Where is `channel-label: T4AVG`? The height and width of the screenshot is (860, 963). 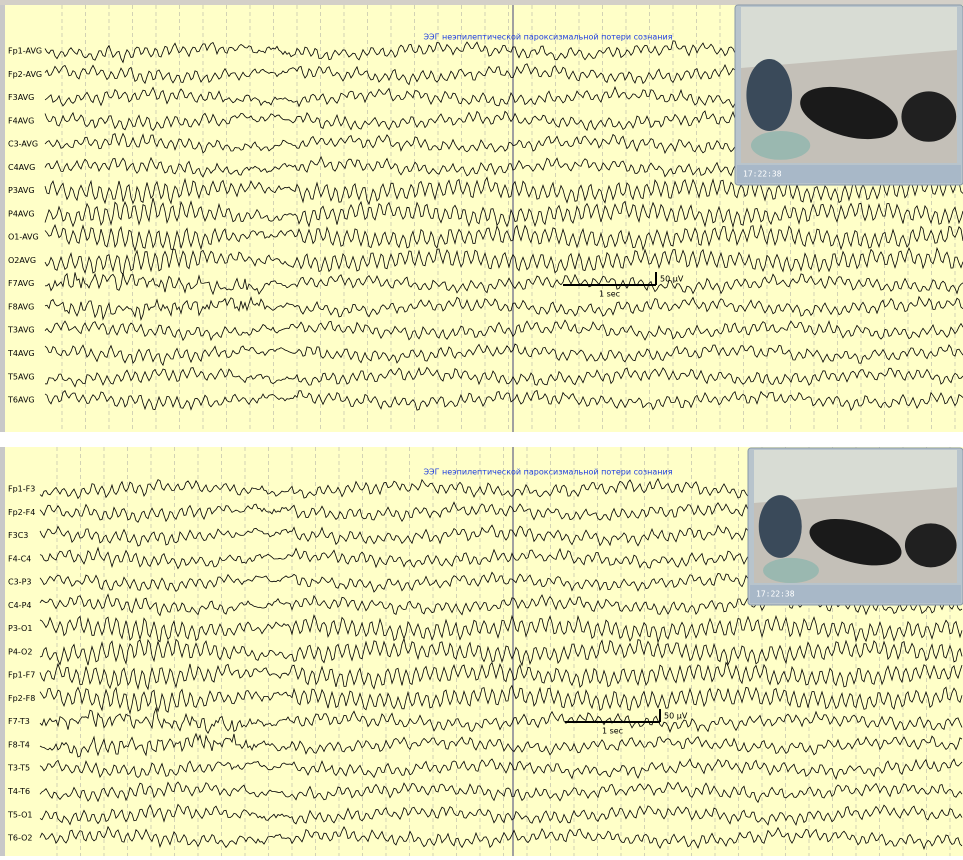
channel-label: T4AVG is located at coordinates (21, 353).